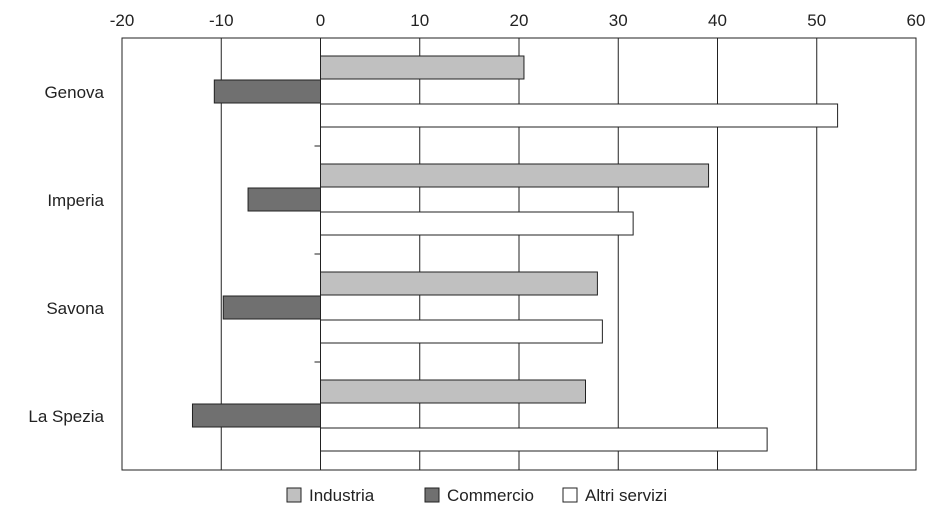 This screenshot has width=925, height=511. I want to click on bar-commercio-genova, so click(267, 91).